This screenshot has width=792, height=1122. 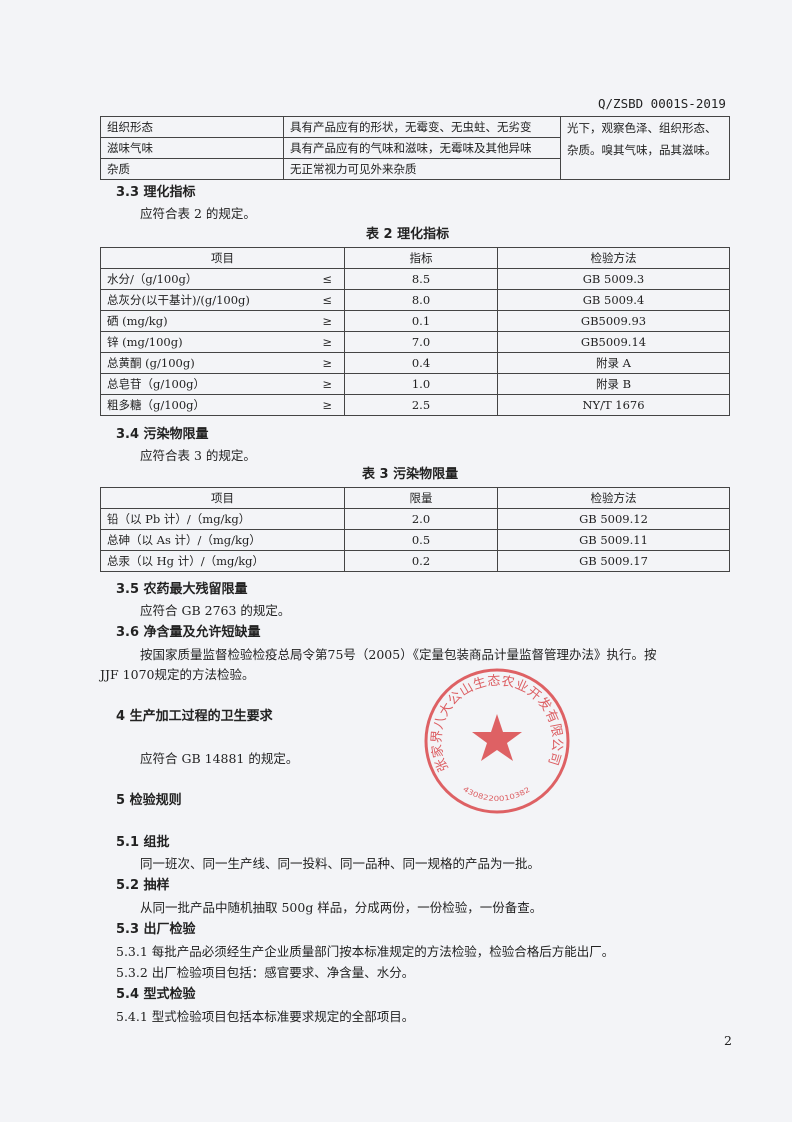 What do you see at coordinates (728, 1040) in the screenshot?
I see `page-number: 2` at bounding box center [728, 1040].